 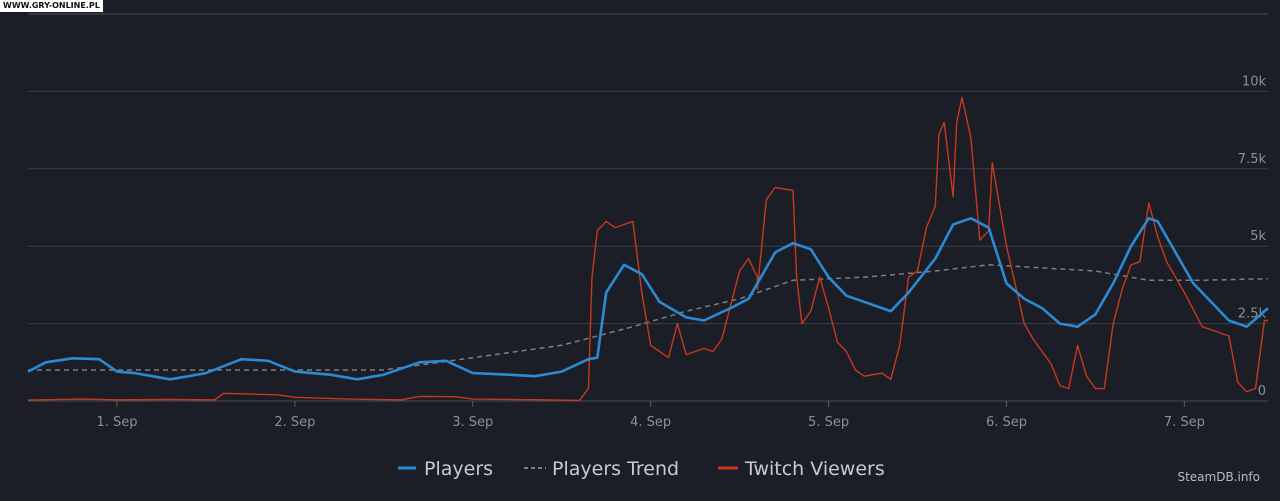 What do you see at coordinates (1254, 81) in the screenshot?
I see `y-tick-label: 10k` at bounding box center [1254, 81].